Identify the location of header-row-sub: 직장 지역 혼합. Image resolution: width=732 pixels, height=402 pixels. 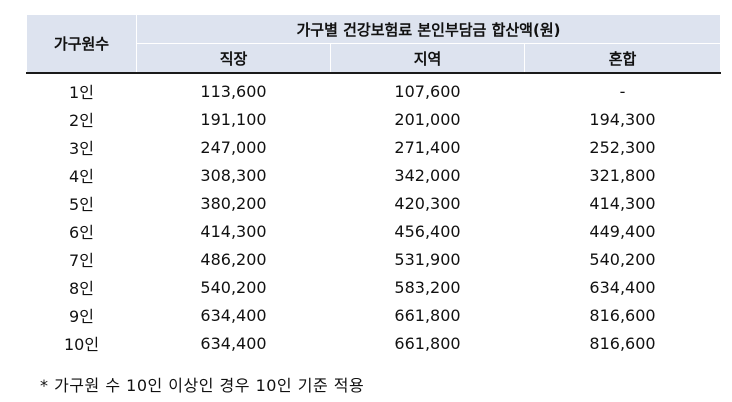
(373, 58).